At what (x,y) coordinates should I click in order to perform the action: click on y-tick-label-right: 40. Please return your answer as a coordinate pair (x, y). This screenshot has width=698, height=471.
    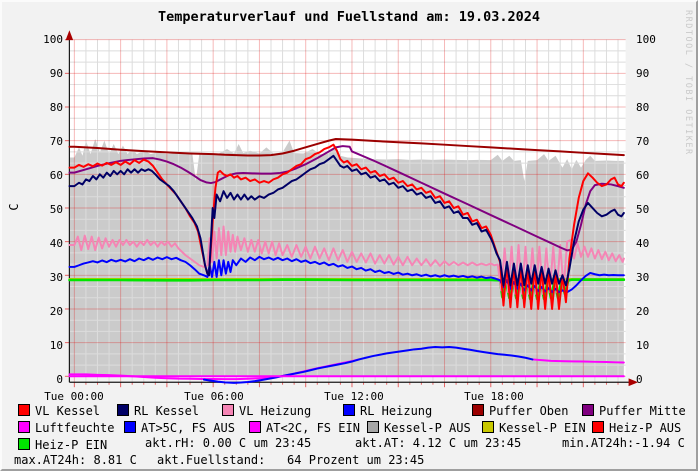
    Looking at the image, I should click on (643, 243).